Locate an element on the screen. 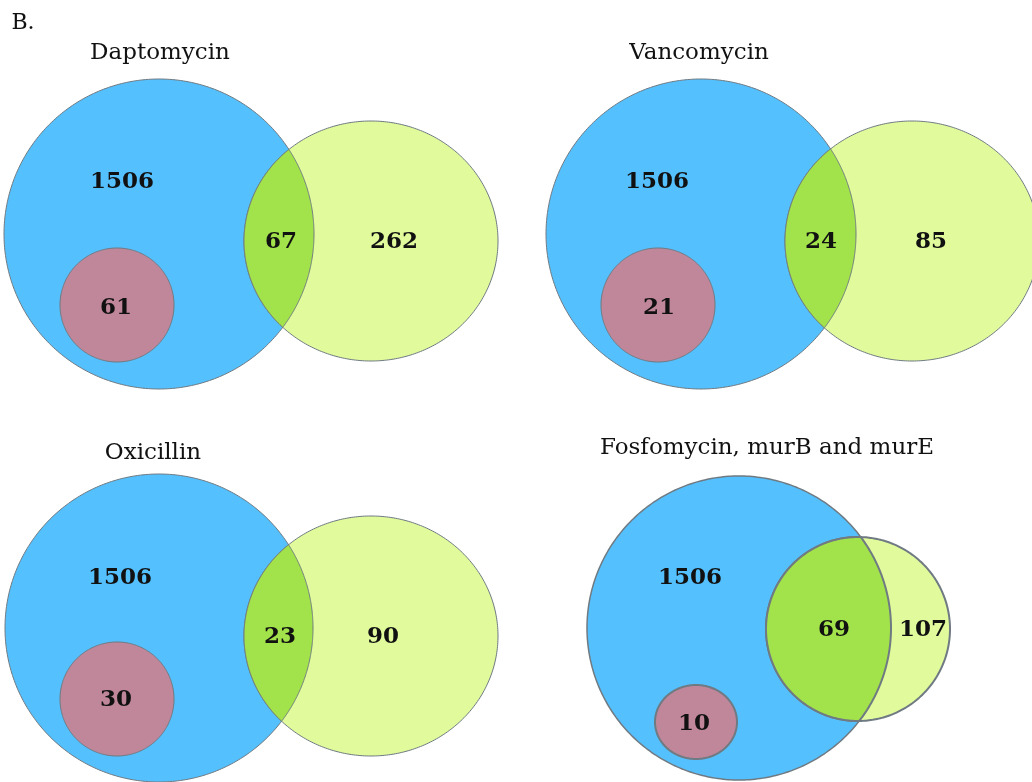  data-label: 30 is located at coordinates (116, 697).